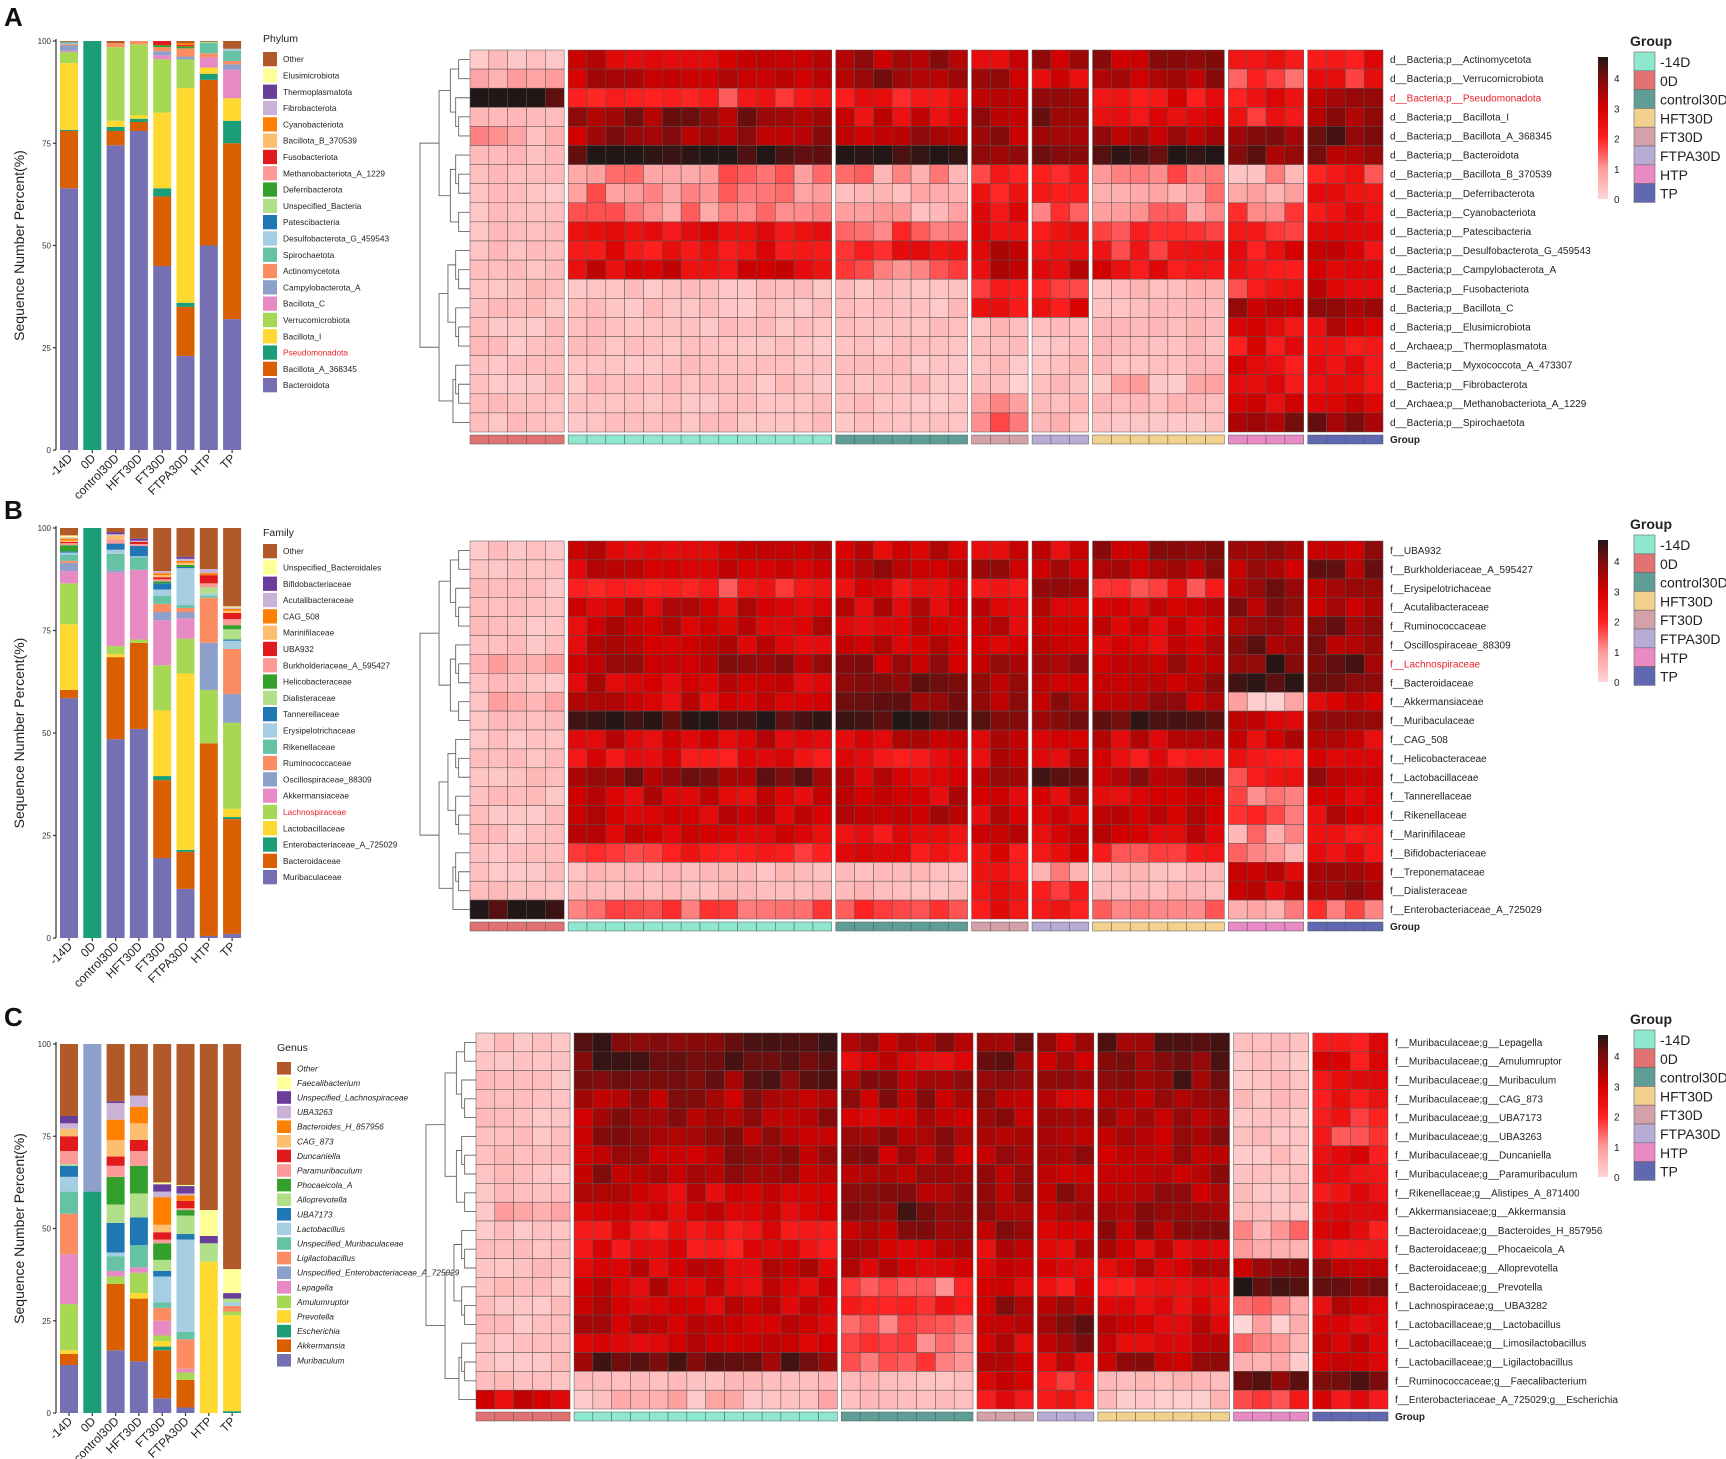 The height and width of the screenshot is (1459, 1726). What do you see at coordinates (162, 572) in the screenshot?
I see `bar-segment-Acutalibacteraceae` at bounding box center [162, 572].